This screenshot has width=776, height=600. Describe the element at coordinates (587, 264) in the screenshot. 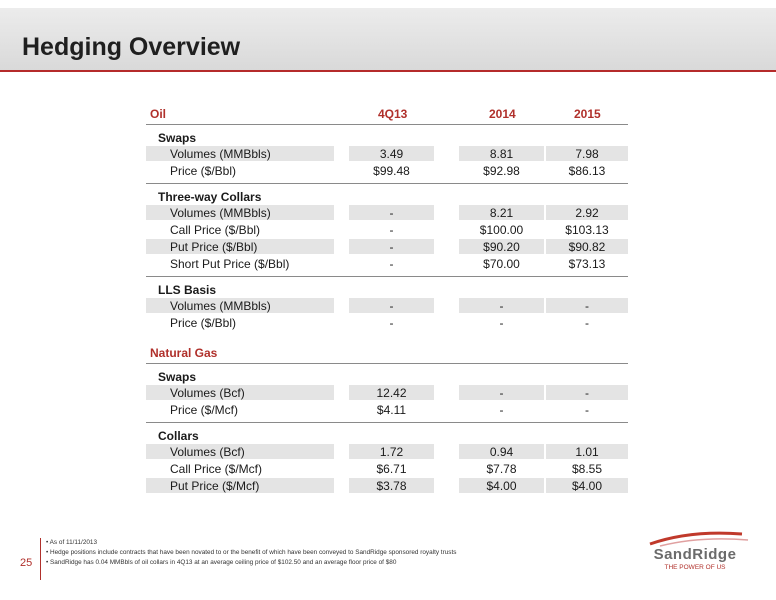

I see `row-value: $73.13` at that location.